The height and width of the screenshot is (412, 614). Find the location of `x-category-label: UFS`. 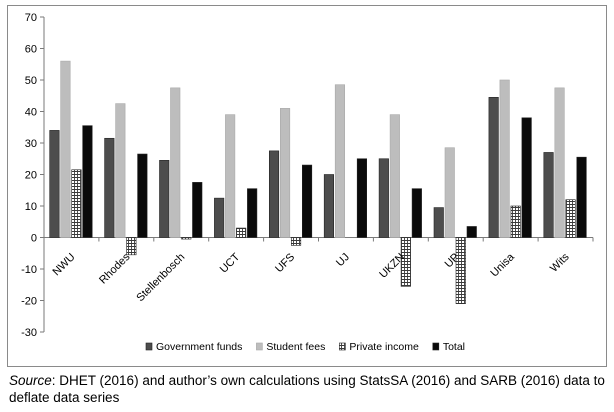

x-category-label: UFS is located at coordinates (285, 263).